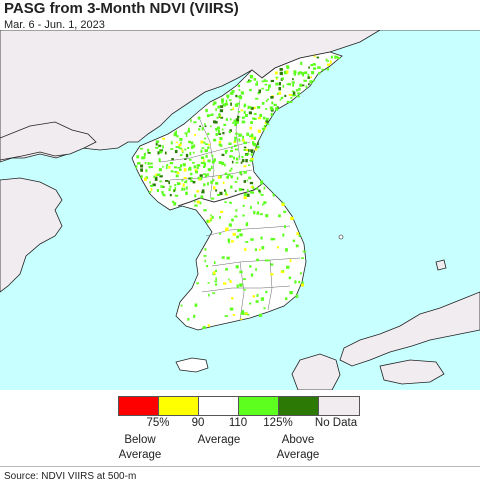 Image resolution: width=480 pixels, height=485 pixels. I want to click on land-liaodong, so click(48, 141).